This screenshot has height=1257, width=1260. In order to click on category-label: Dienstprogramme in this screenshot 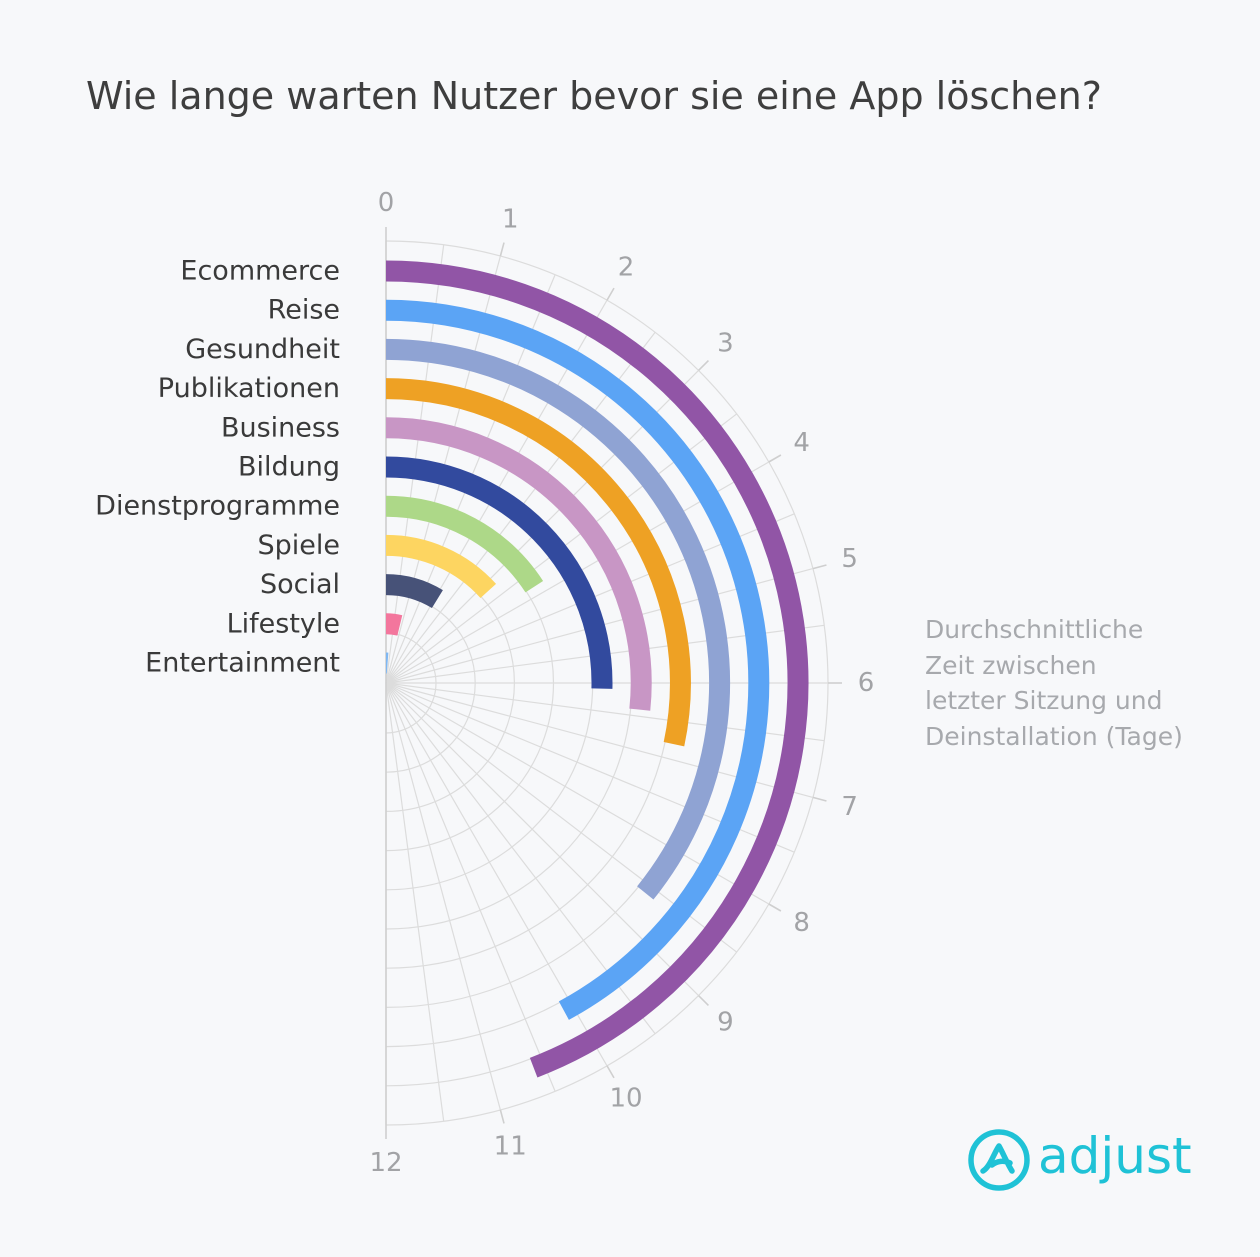, I will do `click(217, 506)`.